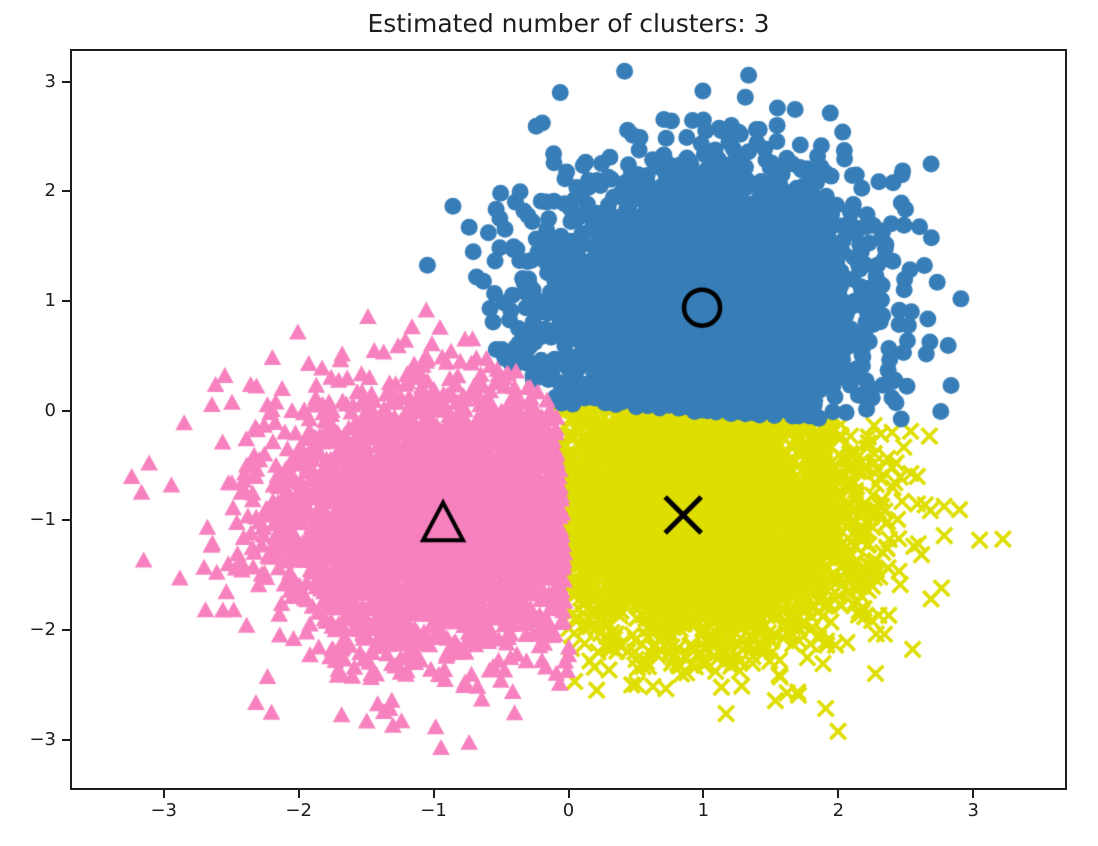 This screenshot has height=846, width=1098. Describe the element at coordinates (703, 810) in the screenshot. I see `x-tick-label: 1` at that location.